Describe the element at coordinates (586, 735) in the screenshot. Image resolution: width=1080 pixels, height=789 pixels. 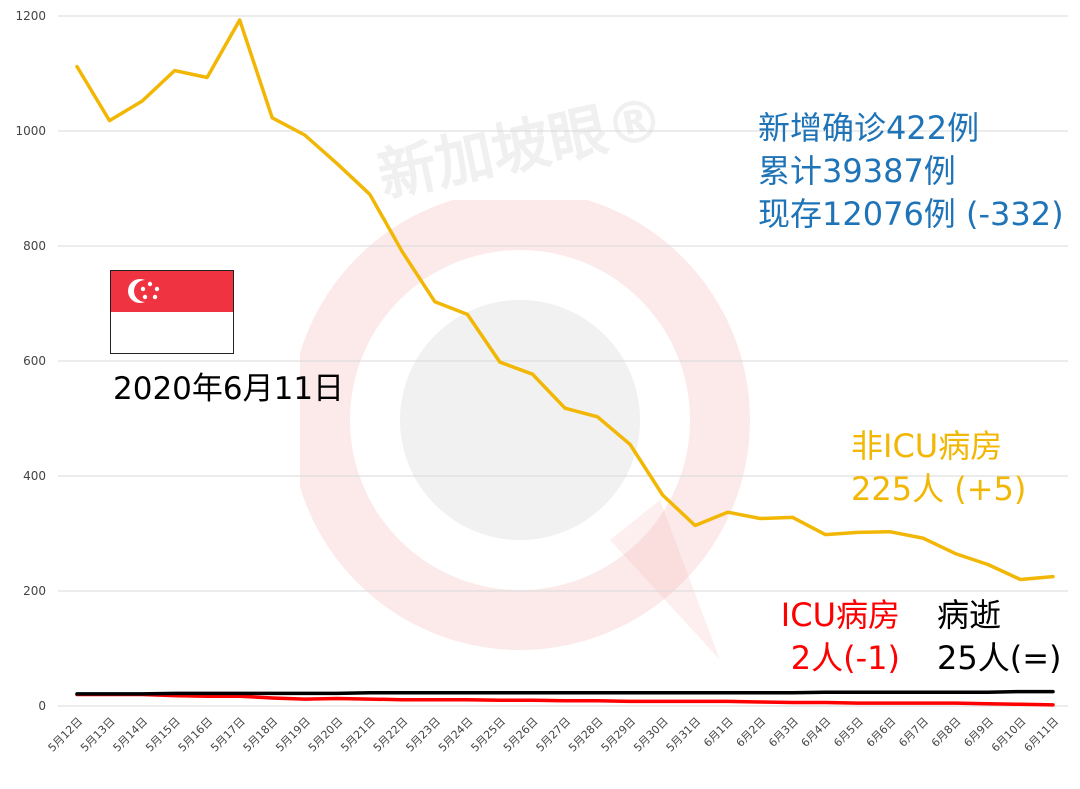
I see `x-tick-label: 5月28日` at that location.